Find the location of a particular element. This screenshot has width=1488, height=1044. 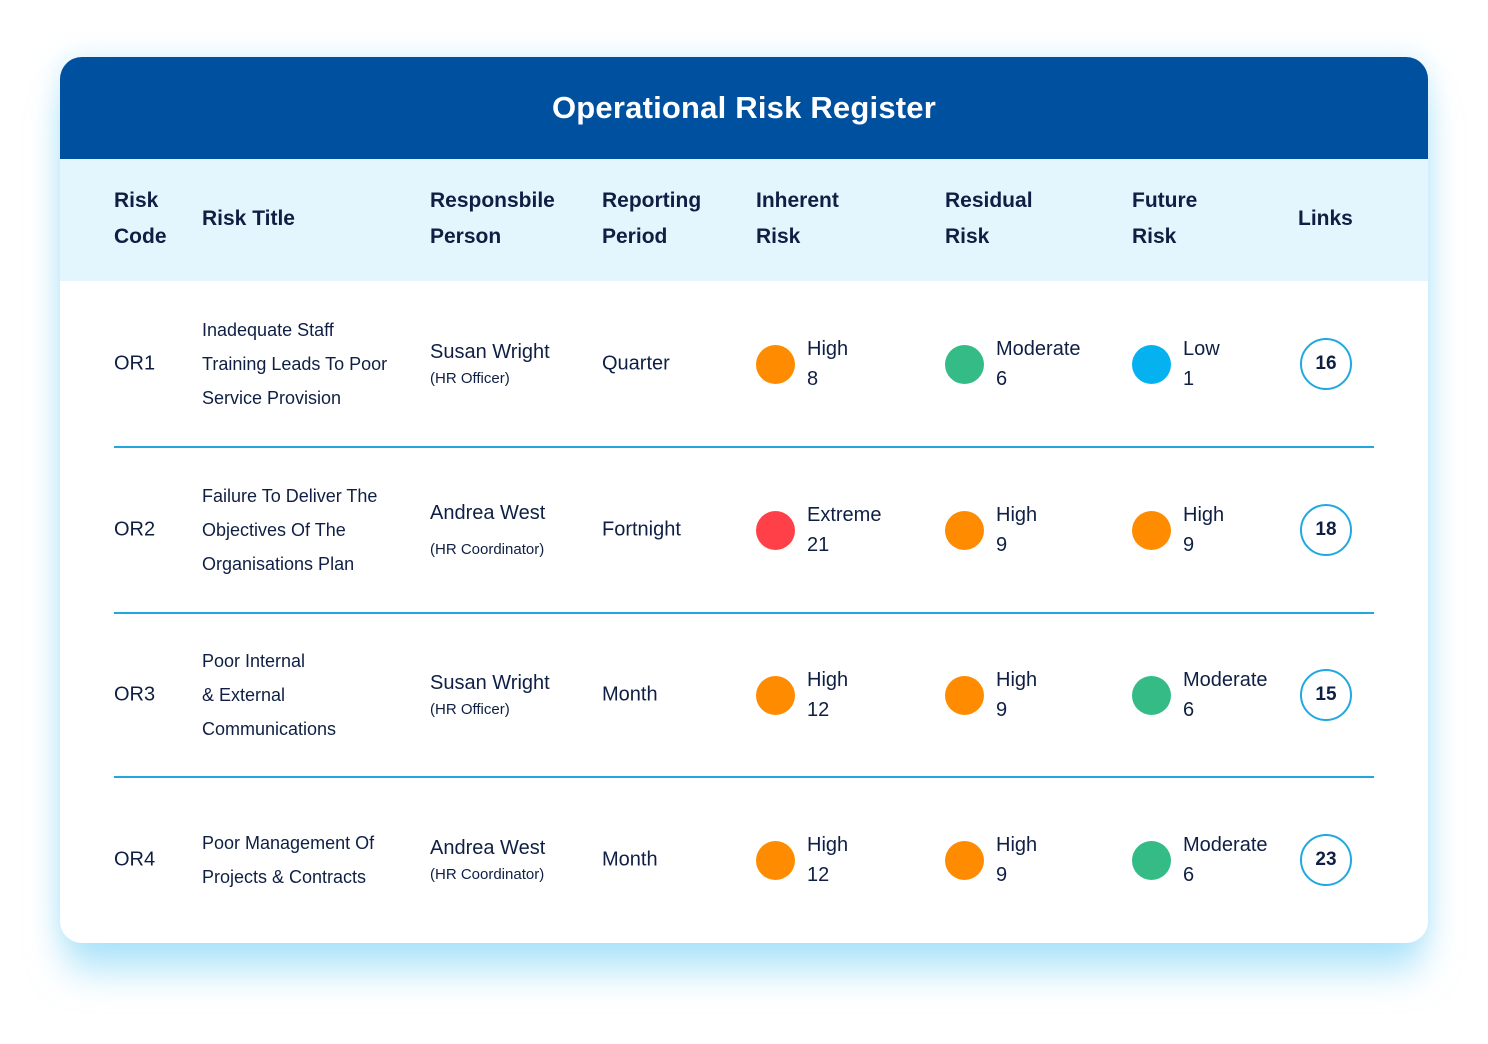

risk-code: OR2 is located at coordinates (135, 529).